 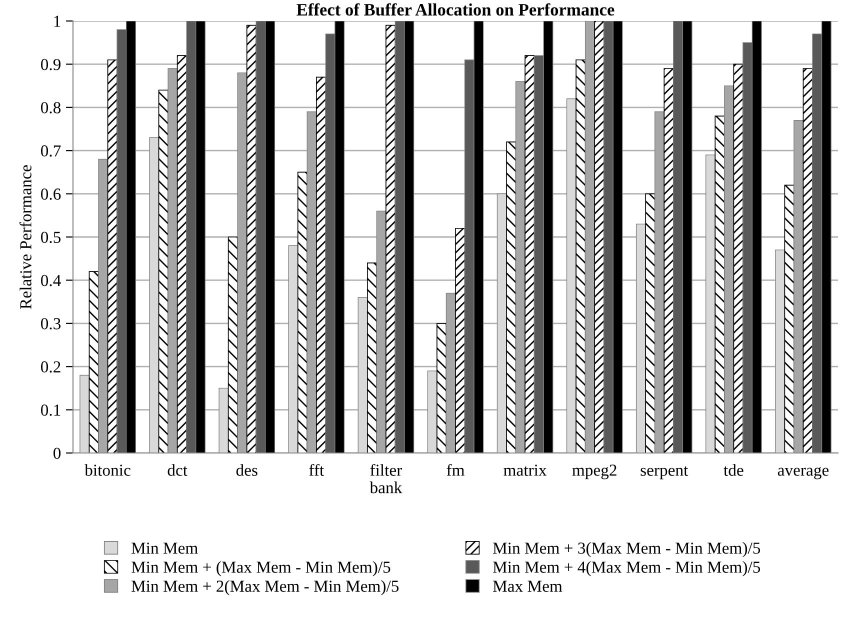 What do you see at coordinates (734, 470) in the screenshot?
I see `x-tick-label: tde` at bounding box center [734, 470].